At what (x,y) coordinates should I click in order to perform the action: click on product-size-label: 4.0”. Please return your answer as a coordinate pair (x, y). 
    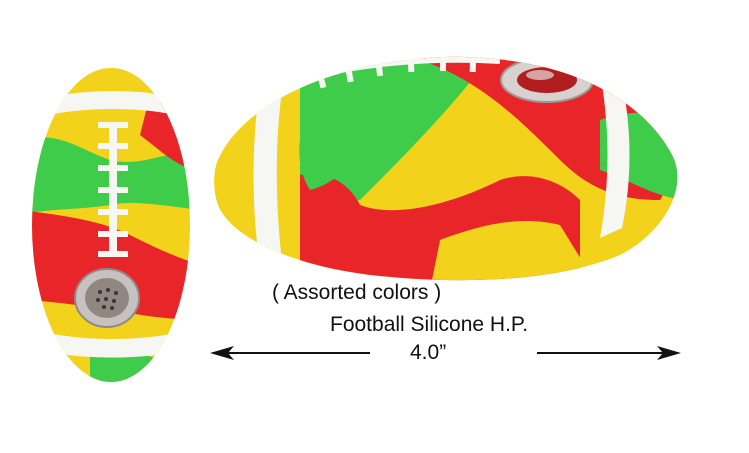
    Looking at the image, I should click on (428, 352).